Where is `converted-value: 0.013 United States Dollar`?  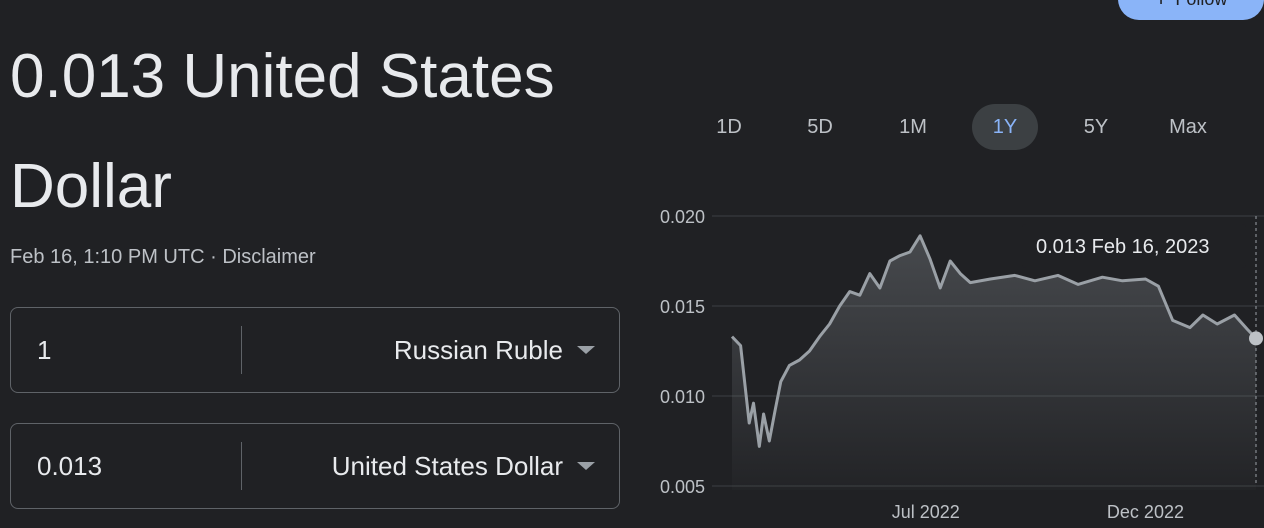
converted-value: 0.013 United States Dollar is located at coordinates (282, 131).